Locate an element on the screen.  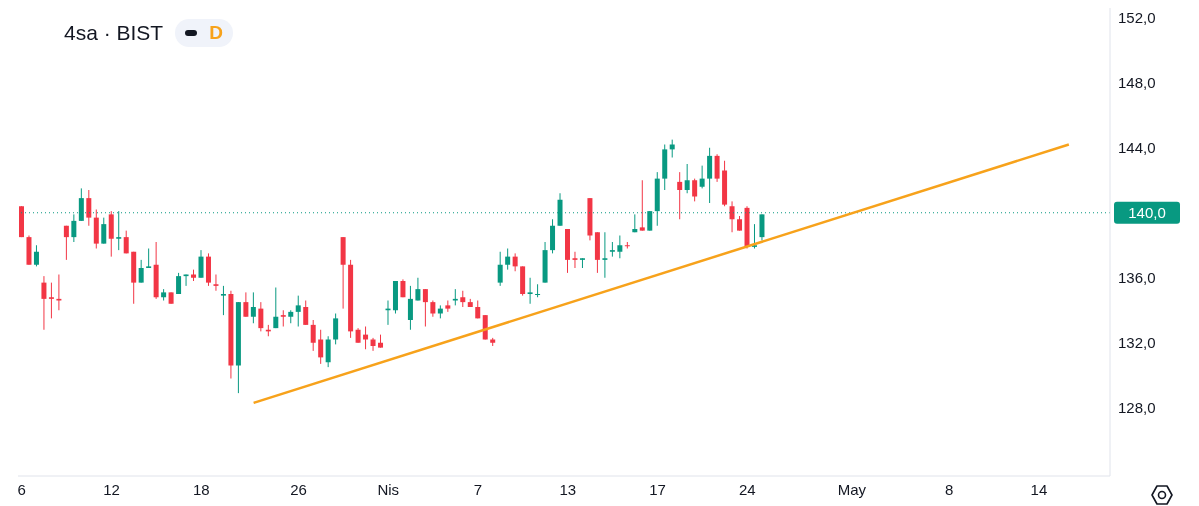
x-tick-label: 26 is located at coordinates (298, 489).